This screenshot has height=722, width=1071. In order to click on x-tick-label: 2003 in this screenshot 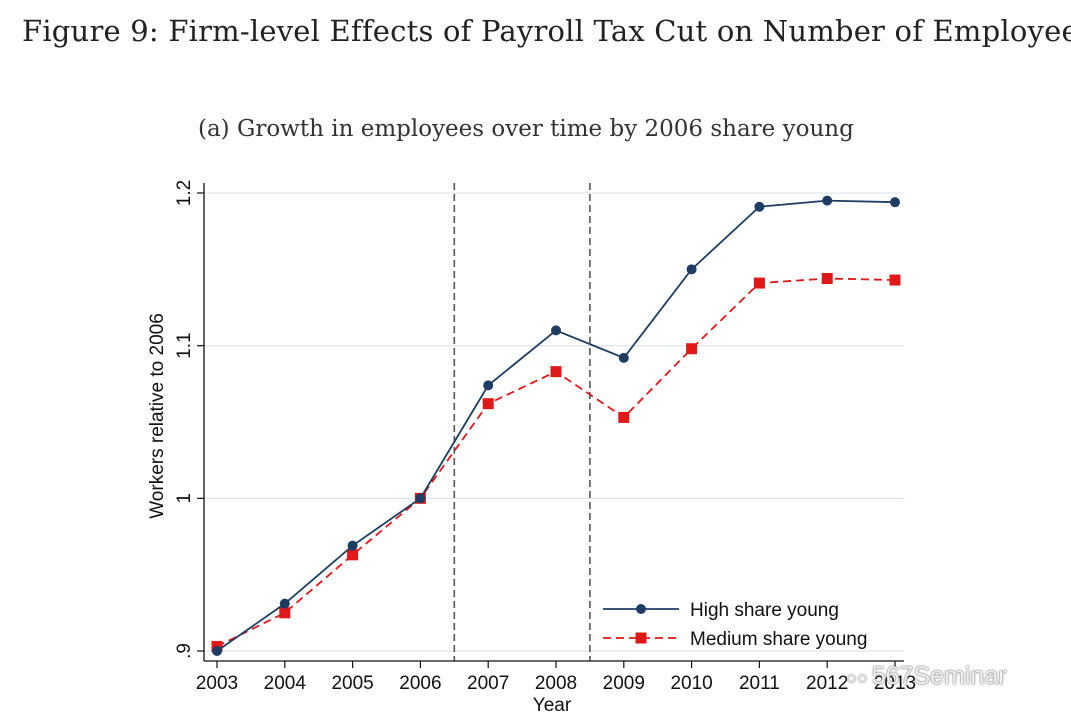, I will do `click(217, 683)`.